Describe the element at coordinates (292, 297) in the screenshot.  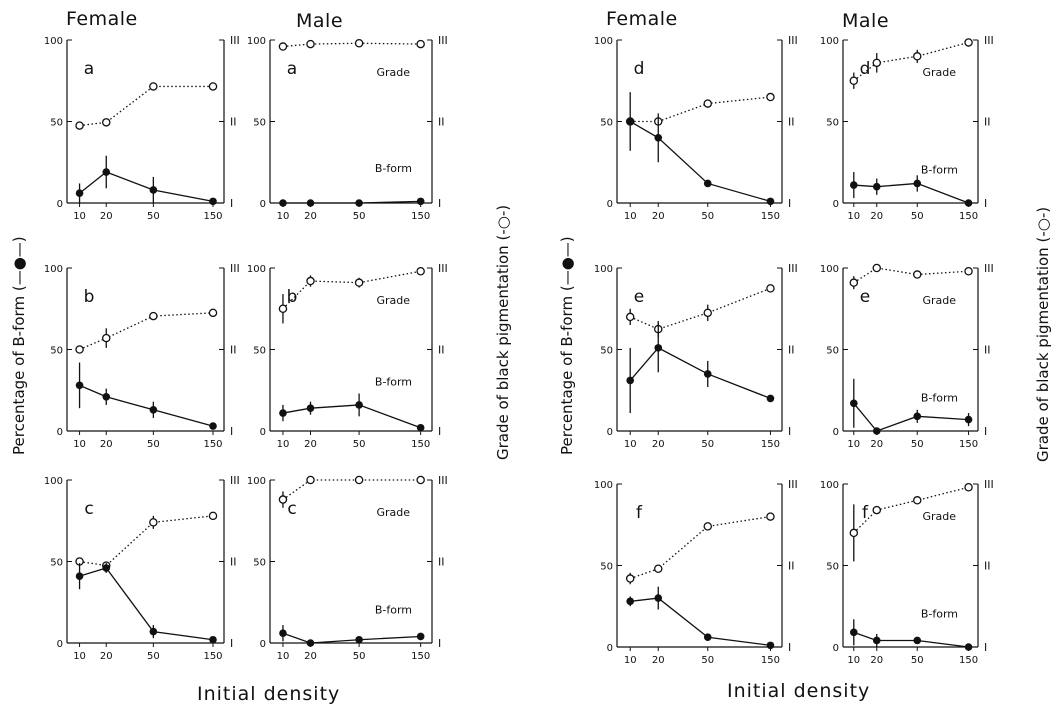
I see `panel-letter: b` at that location.